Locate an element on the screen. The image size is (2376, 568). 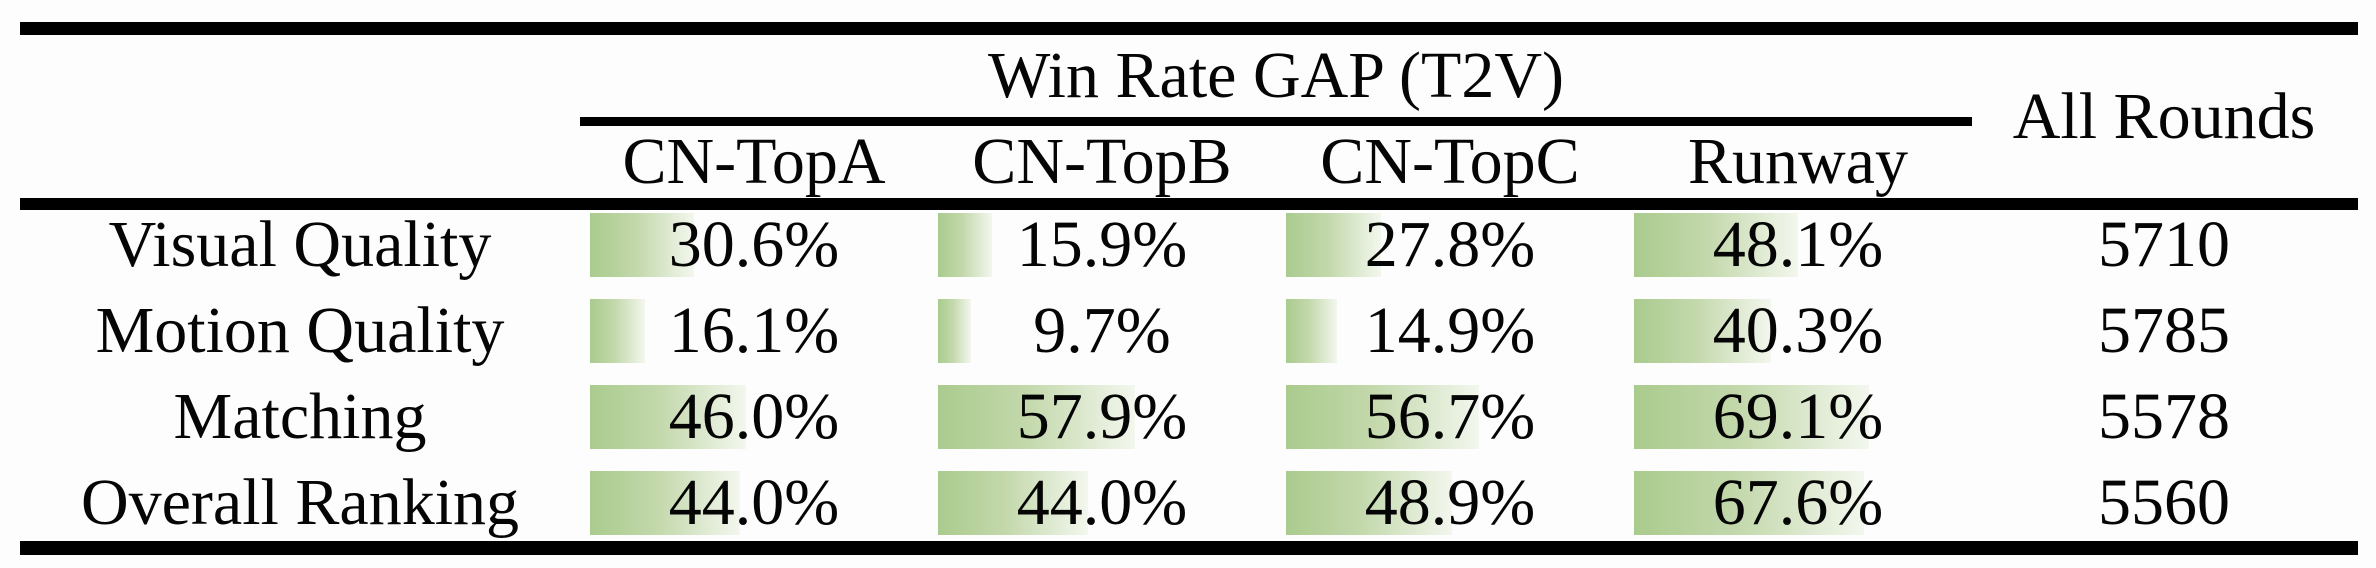
header-bottom-rule is located at coordinates (1189, 204).